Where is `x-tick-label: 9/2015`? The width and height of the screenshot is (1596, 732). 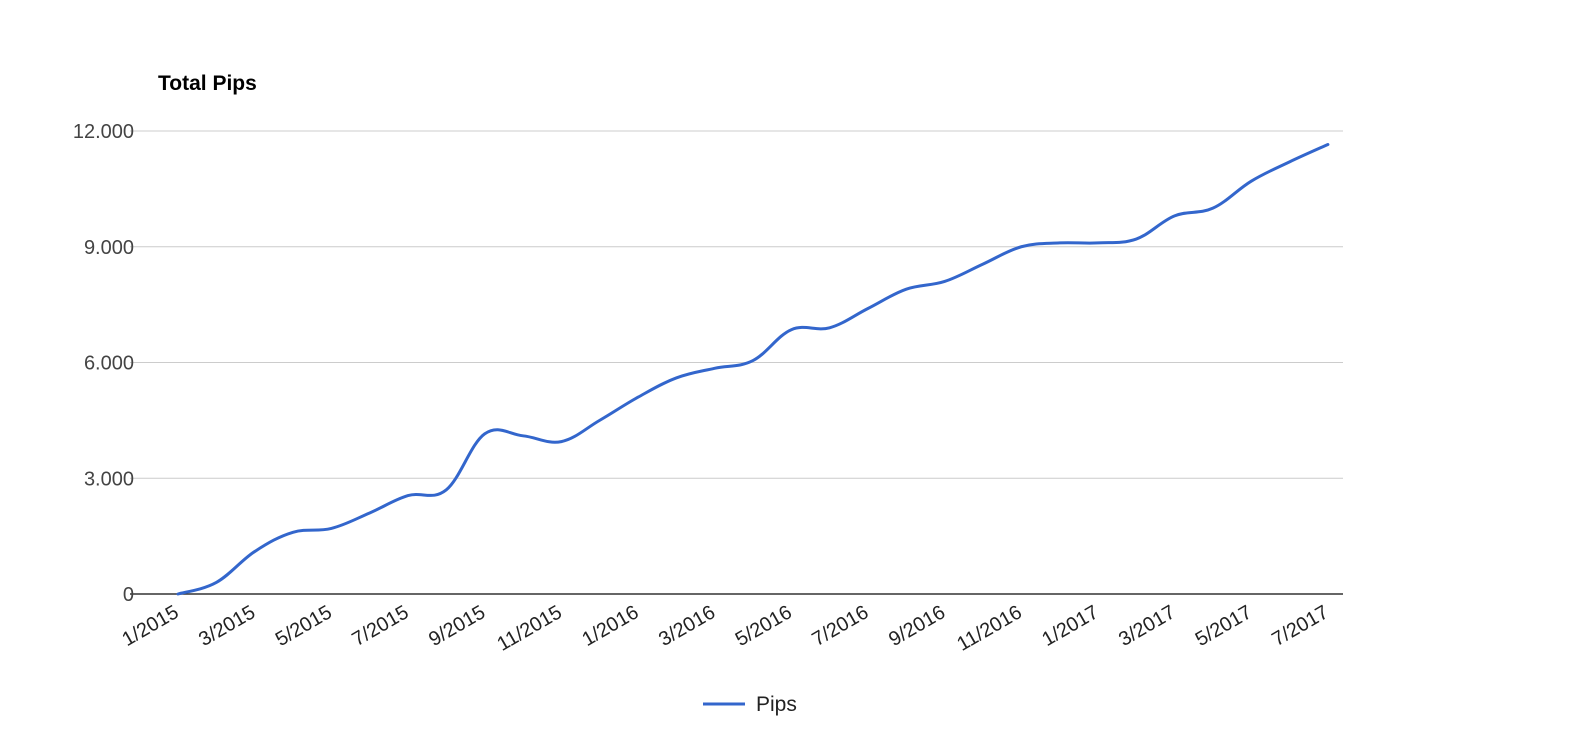 x-tick-label: 9/2015 is located at coordinates (457, 626).